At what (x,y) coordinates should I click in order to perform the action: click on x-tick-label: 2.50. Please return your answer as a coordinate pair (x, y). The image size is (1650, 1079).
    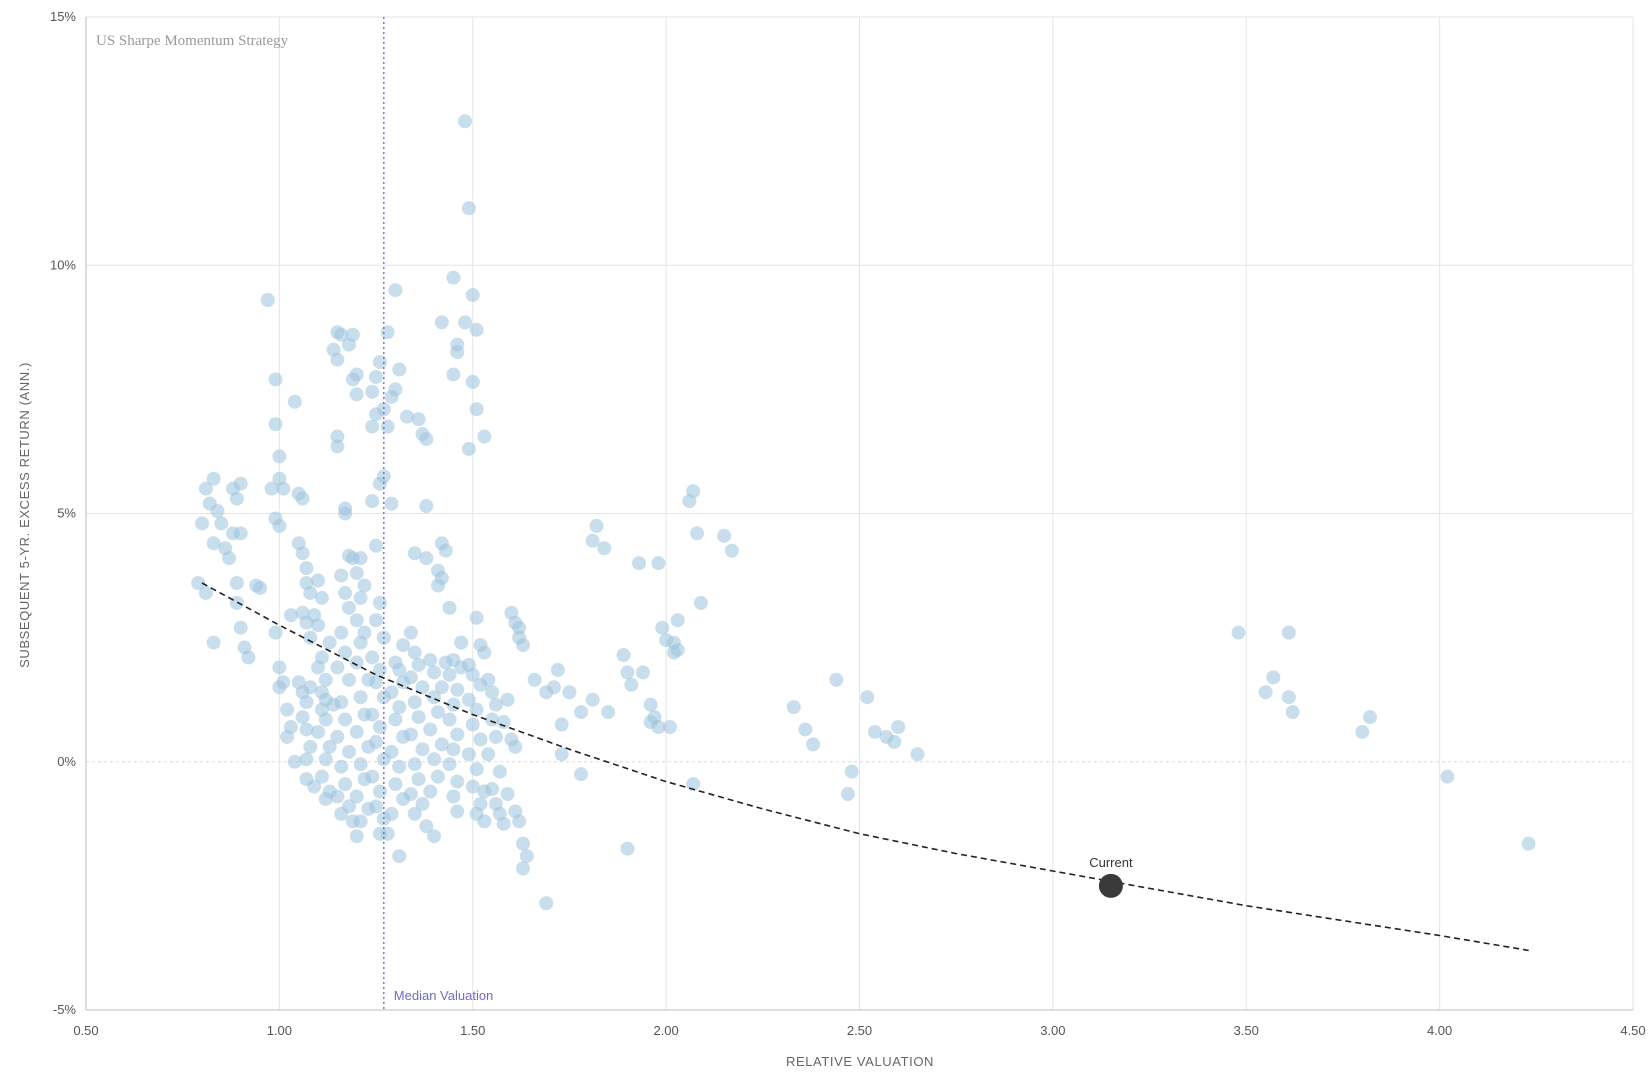
    Looking at the image, I should click on (859, 1030).